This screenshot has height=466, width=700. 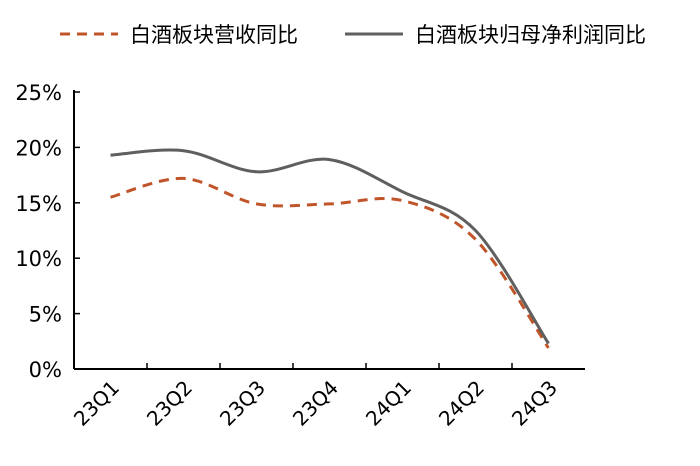 I want to click on legend-label: 白酒板块归母净利润同比, so click(x=530, y=35).